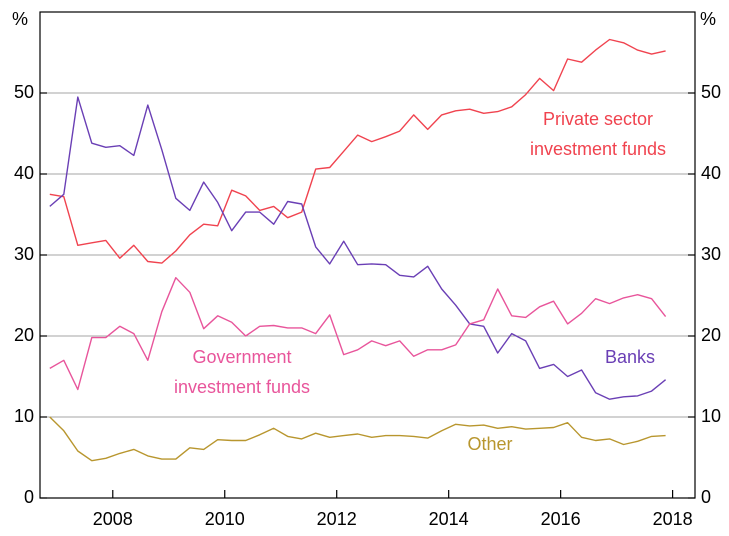  I want to click on y-axis-unit: %, so click(20, 19).